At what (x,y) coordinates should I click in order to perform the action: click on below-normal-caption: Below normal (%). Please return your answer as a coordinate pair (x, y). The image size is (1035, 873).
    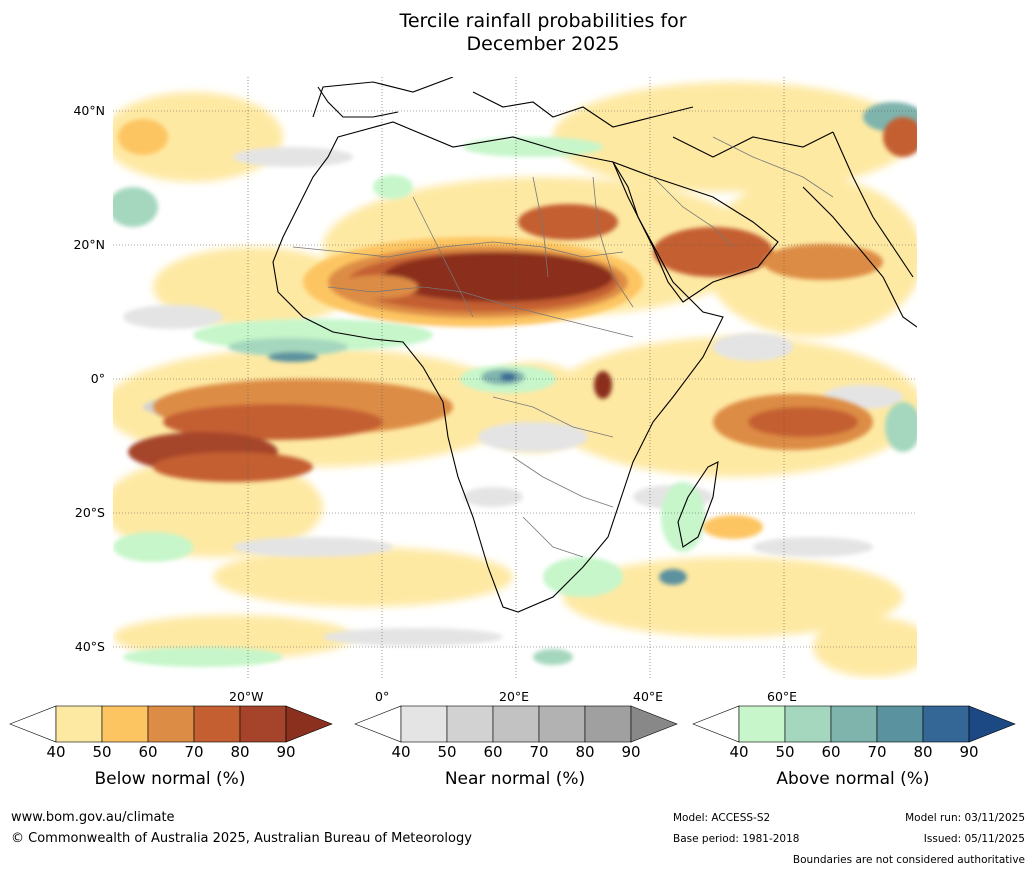
    Looking at the image, I should click on (170, 779).